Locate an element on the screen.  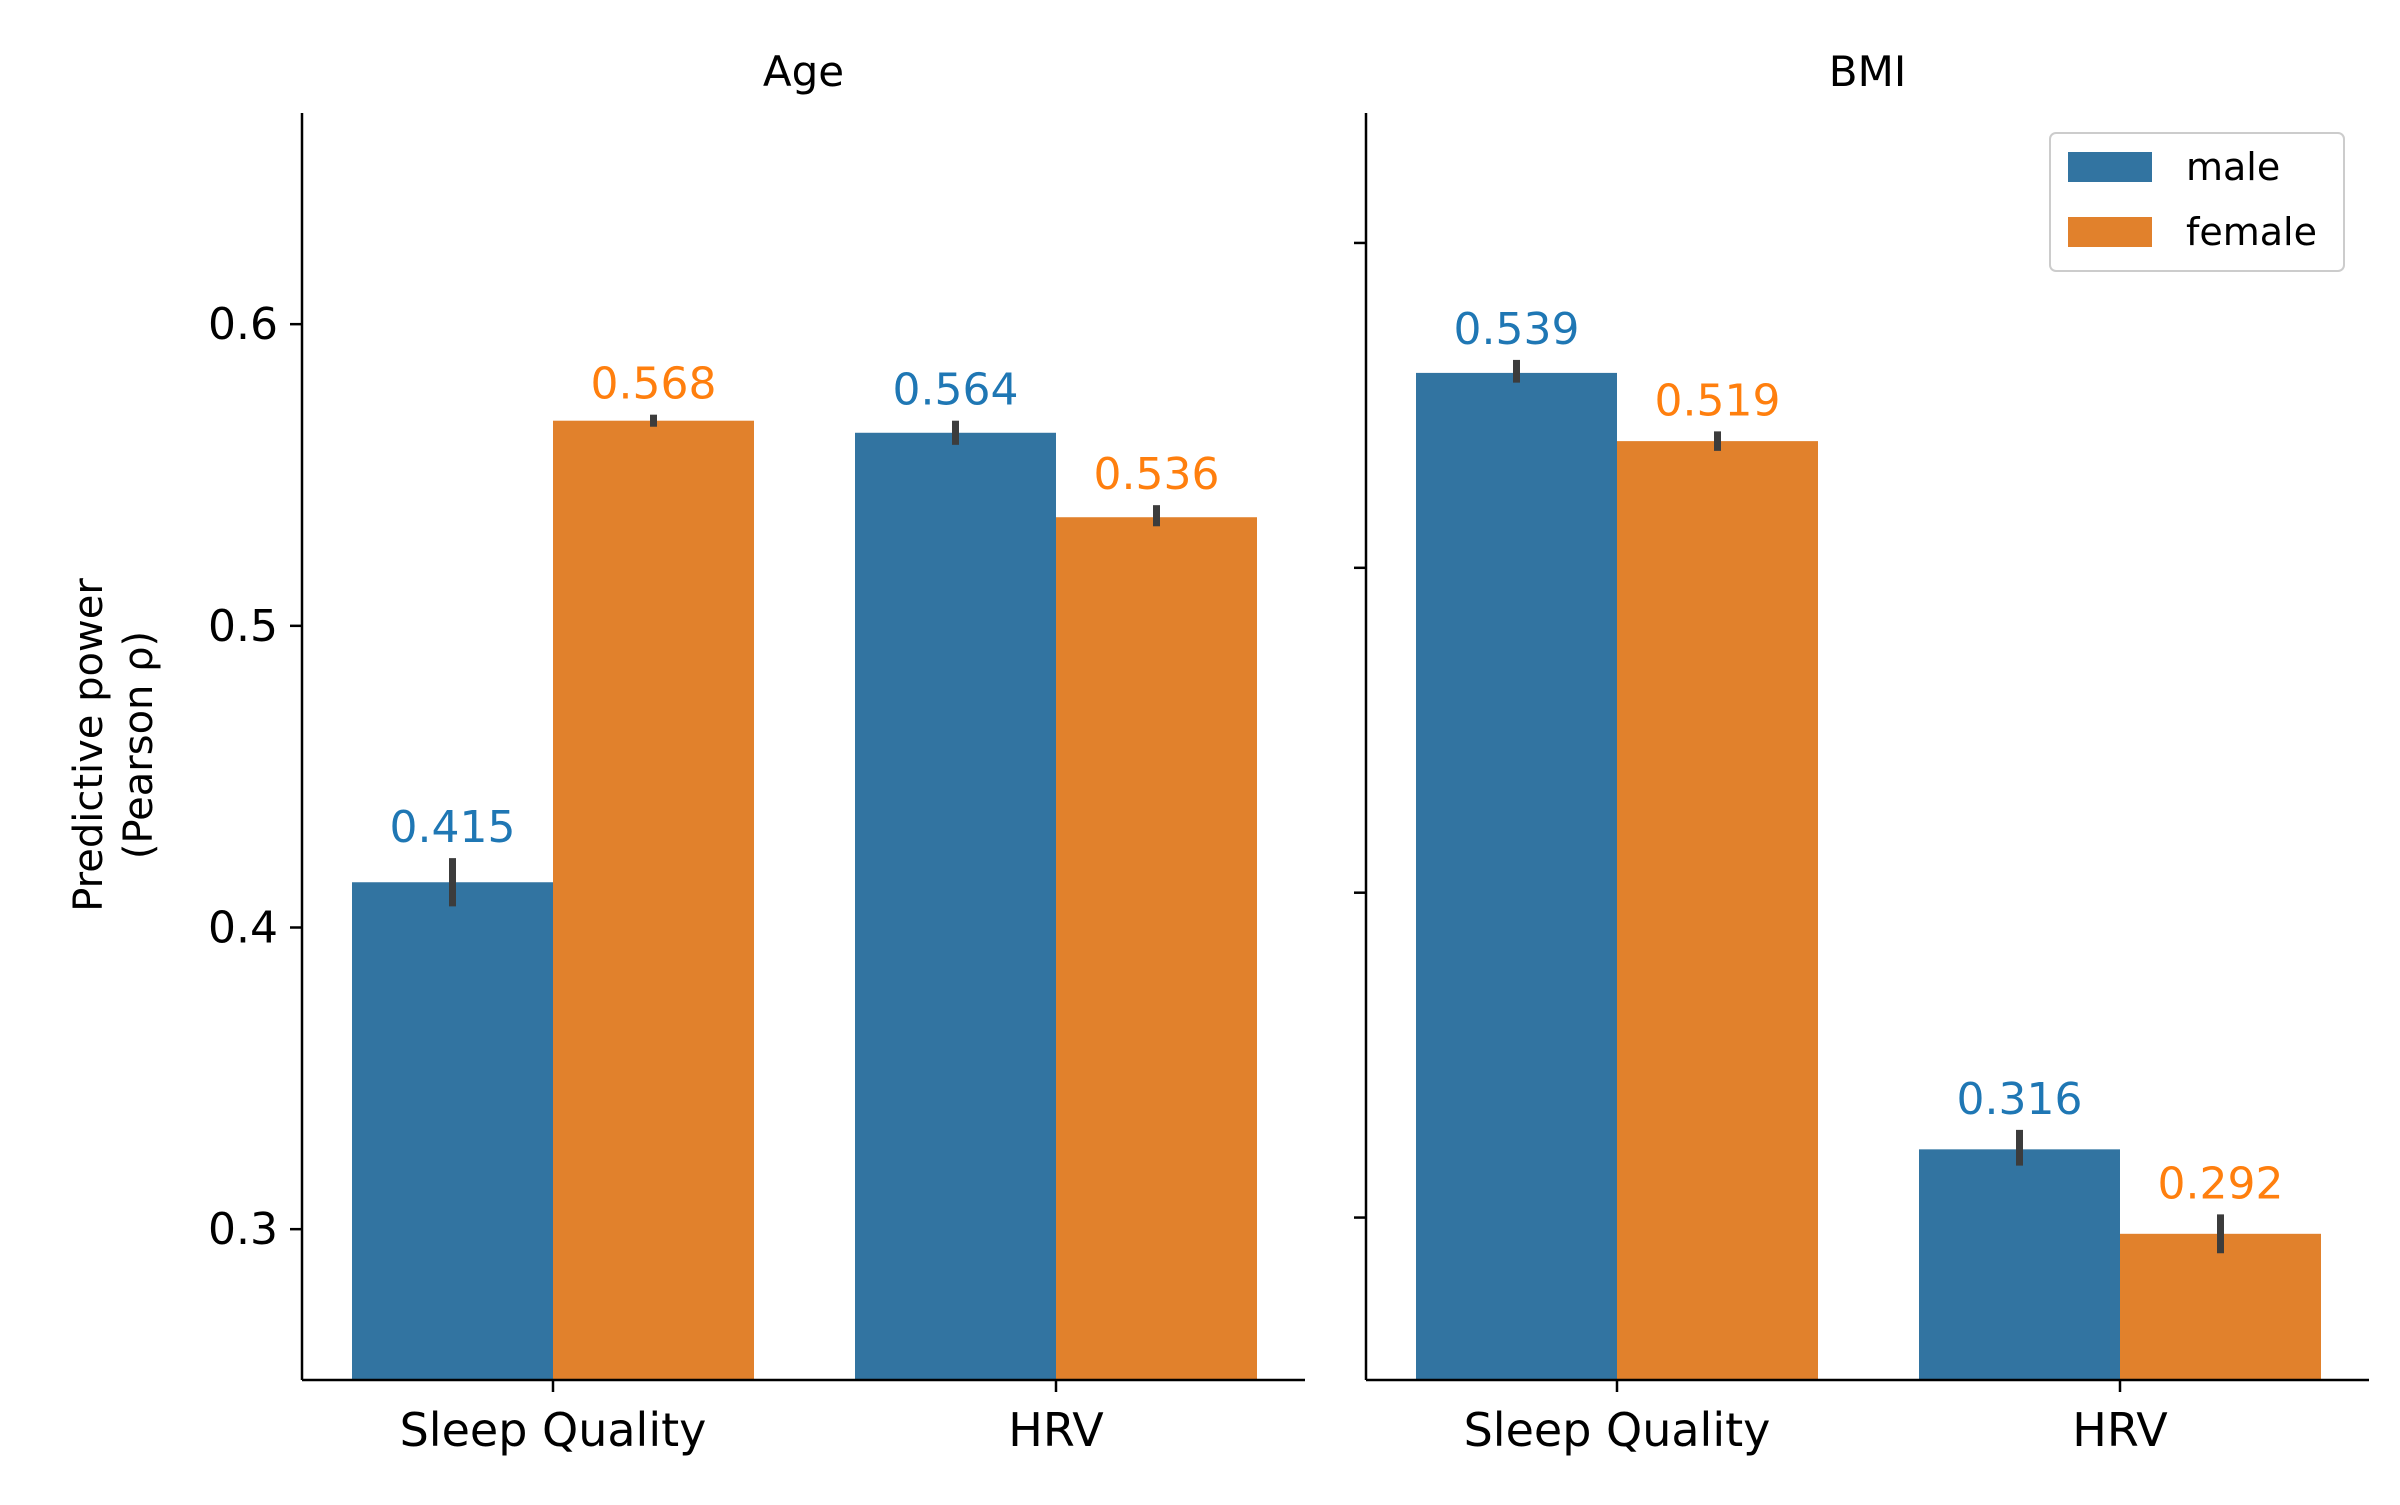
y-tick-label: 0.4 is located at coordinates (243, 928).